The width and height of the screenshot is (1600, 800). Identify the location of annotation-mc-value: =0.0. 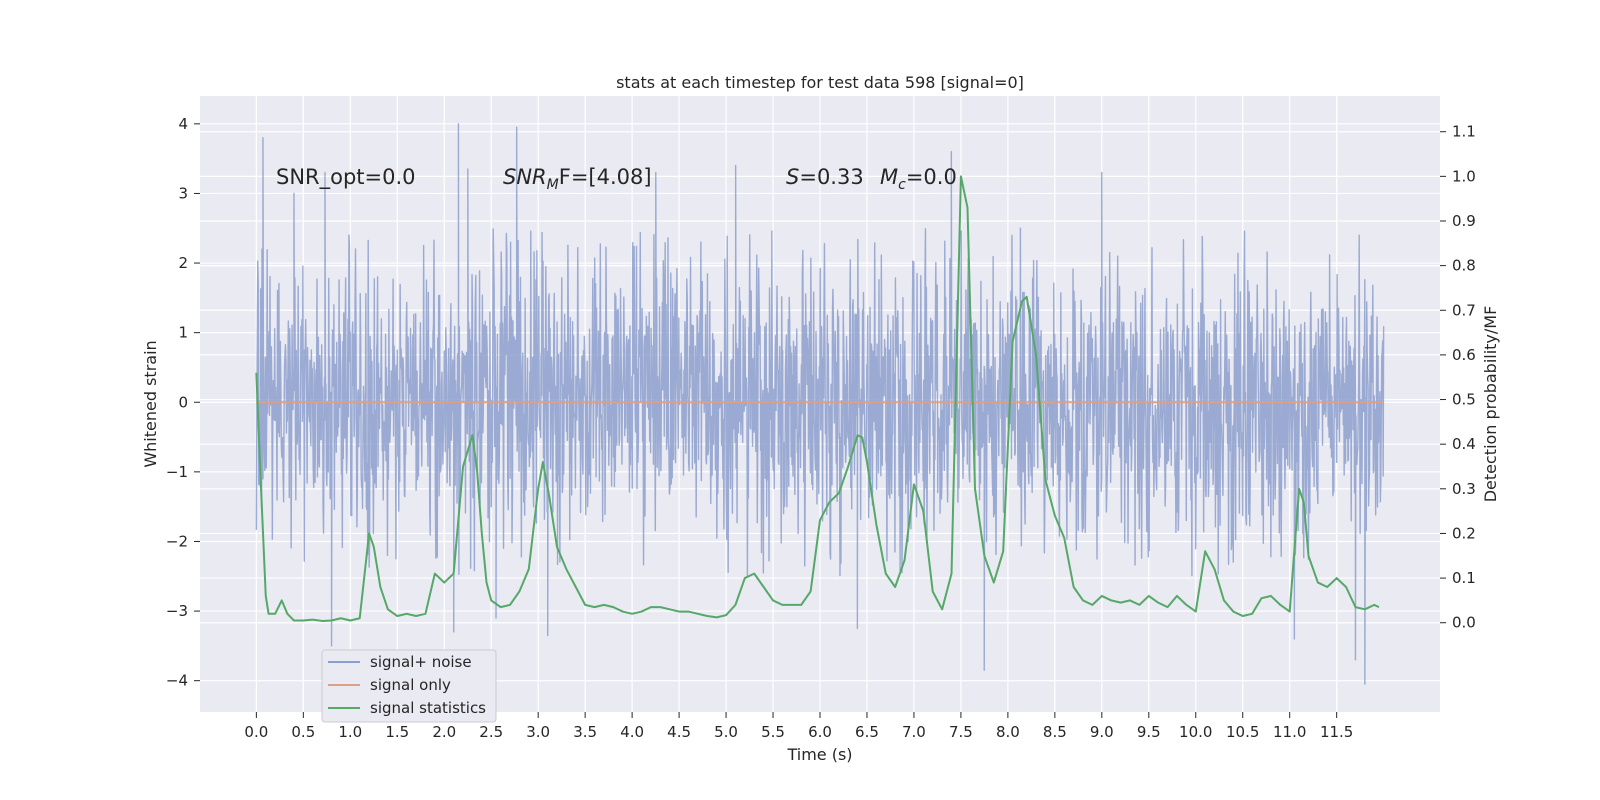
(931, 177).